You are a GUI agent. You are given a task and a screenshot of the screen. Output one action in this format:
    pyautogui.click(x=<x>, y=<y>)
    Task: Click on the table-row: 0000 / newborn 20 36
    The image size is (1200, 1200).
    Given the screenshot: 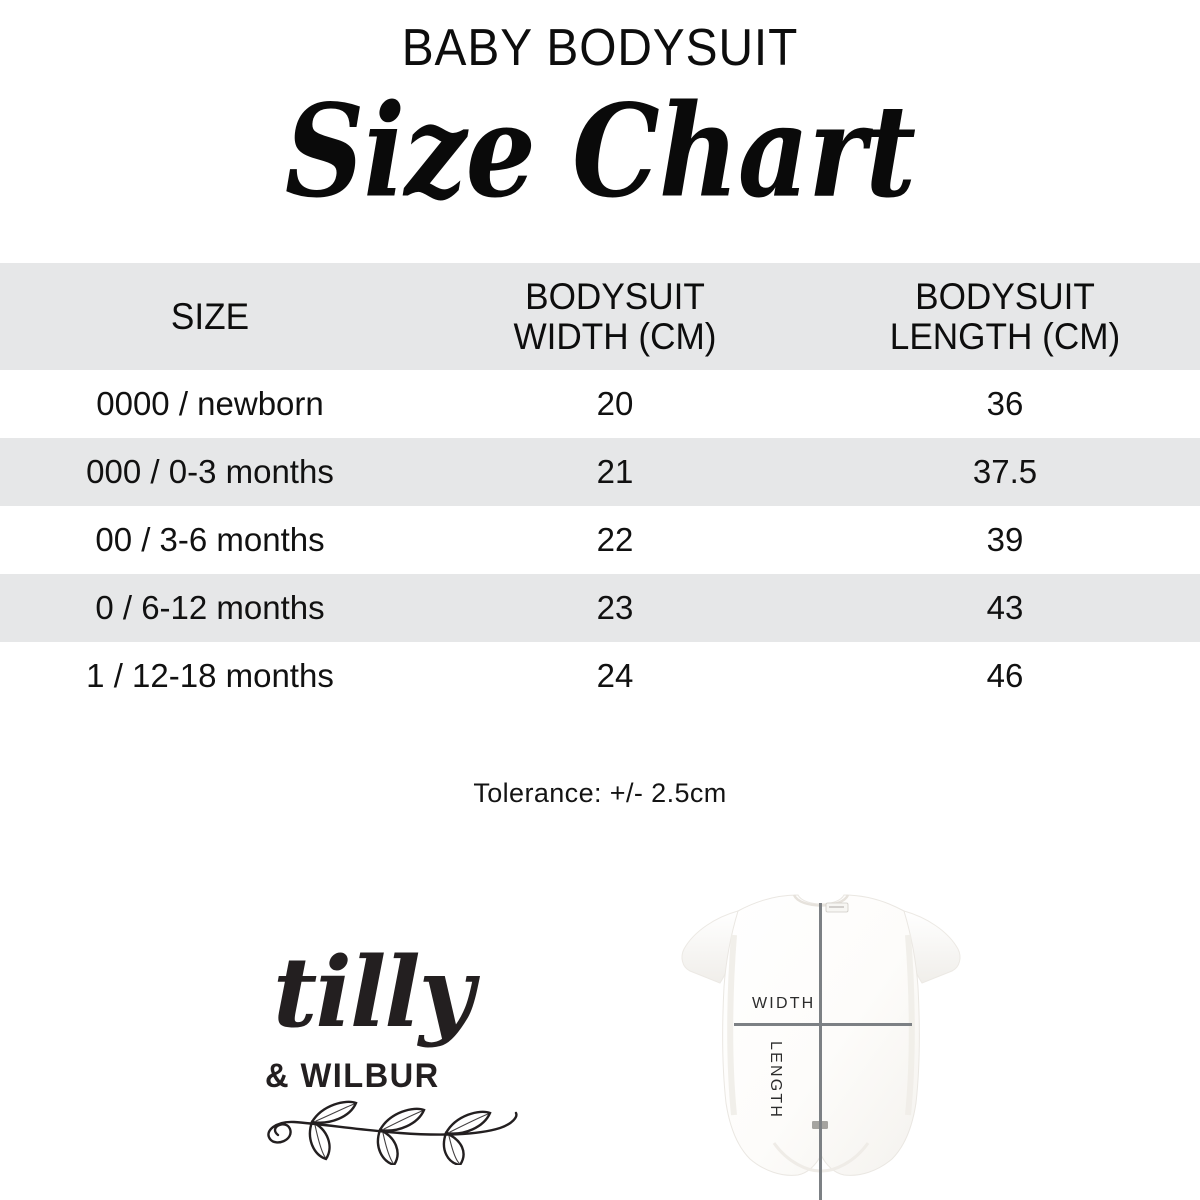 What is the action you would take?
    pyautogui.click(x=600, y=404)
    